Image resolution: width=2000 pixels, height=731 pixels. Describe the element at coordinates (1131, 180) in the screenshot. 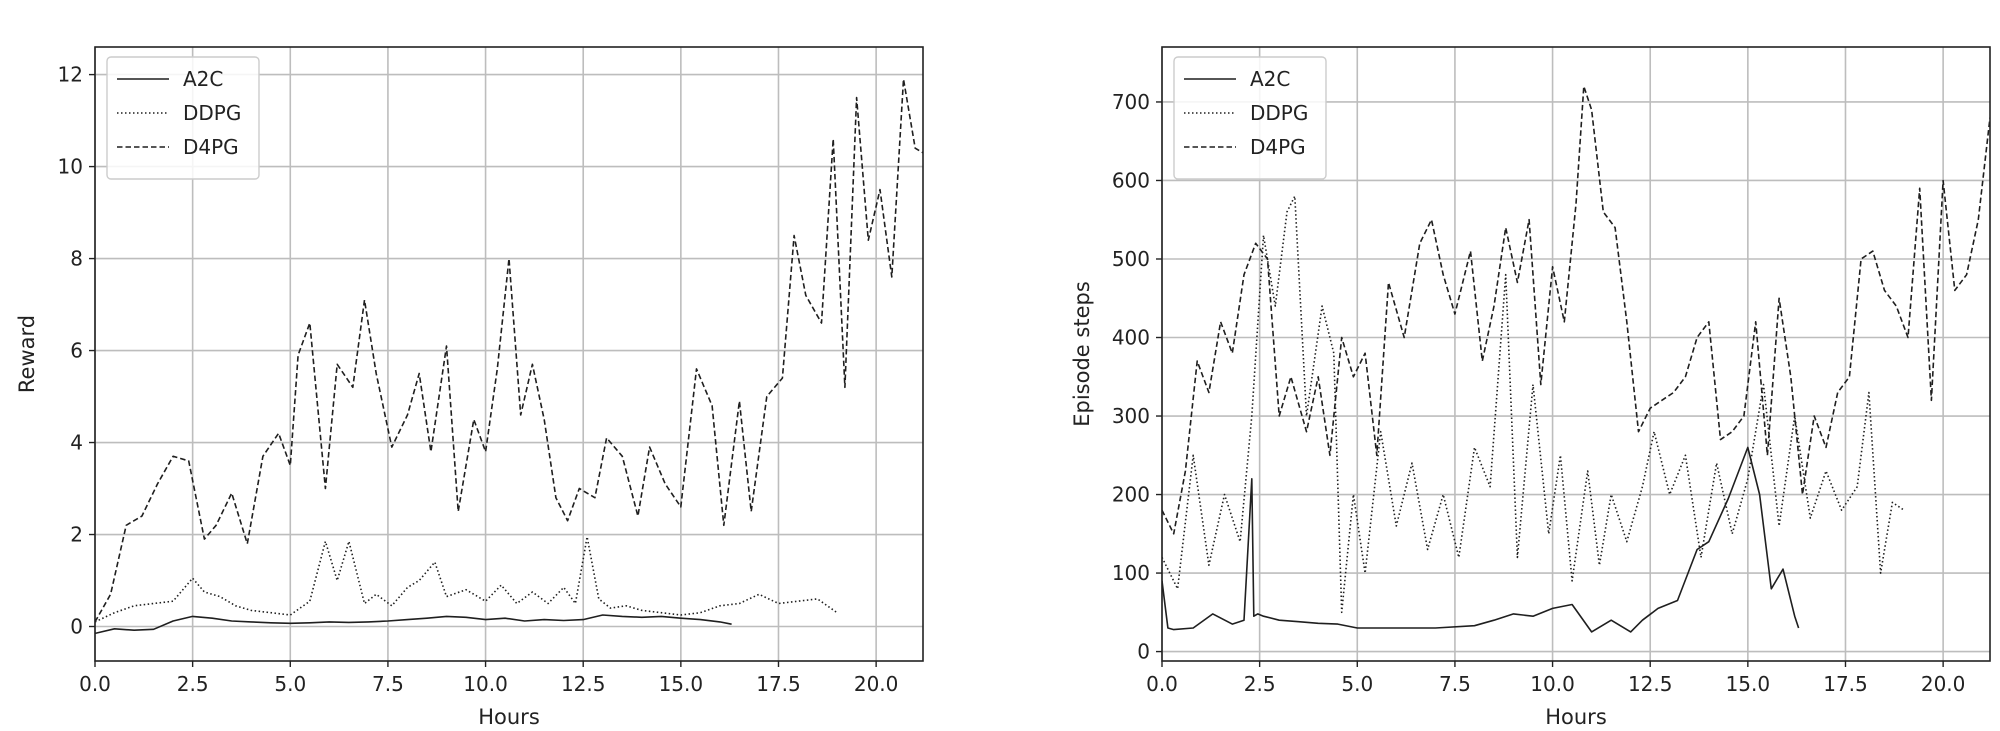

I see `episode-steps-y-tick-label: 600` at that location.